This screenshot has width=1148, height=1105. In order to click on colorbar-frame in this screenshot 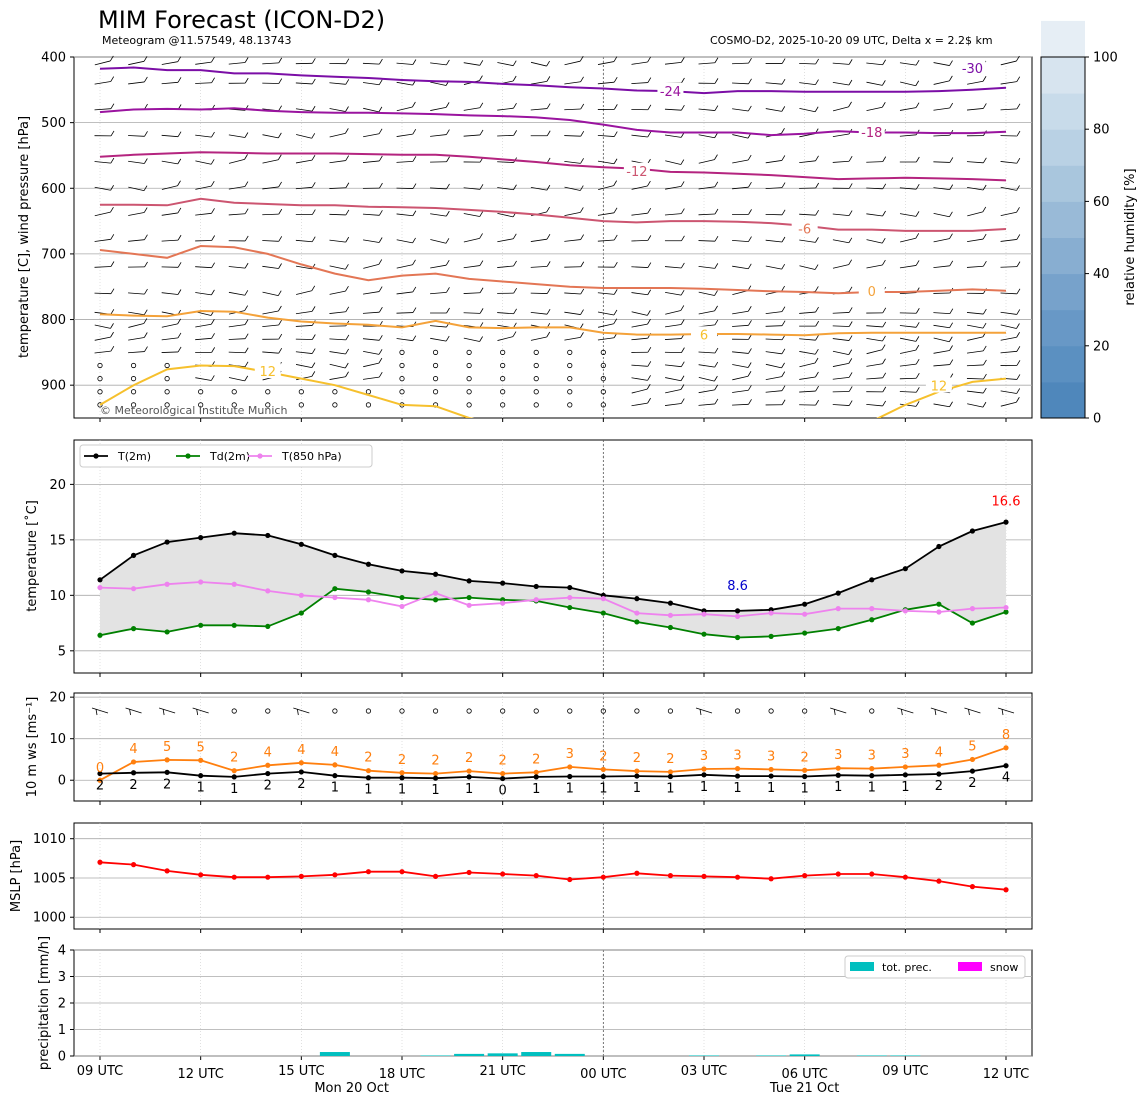, I will do `click(1063, 237)`.